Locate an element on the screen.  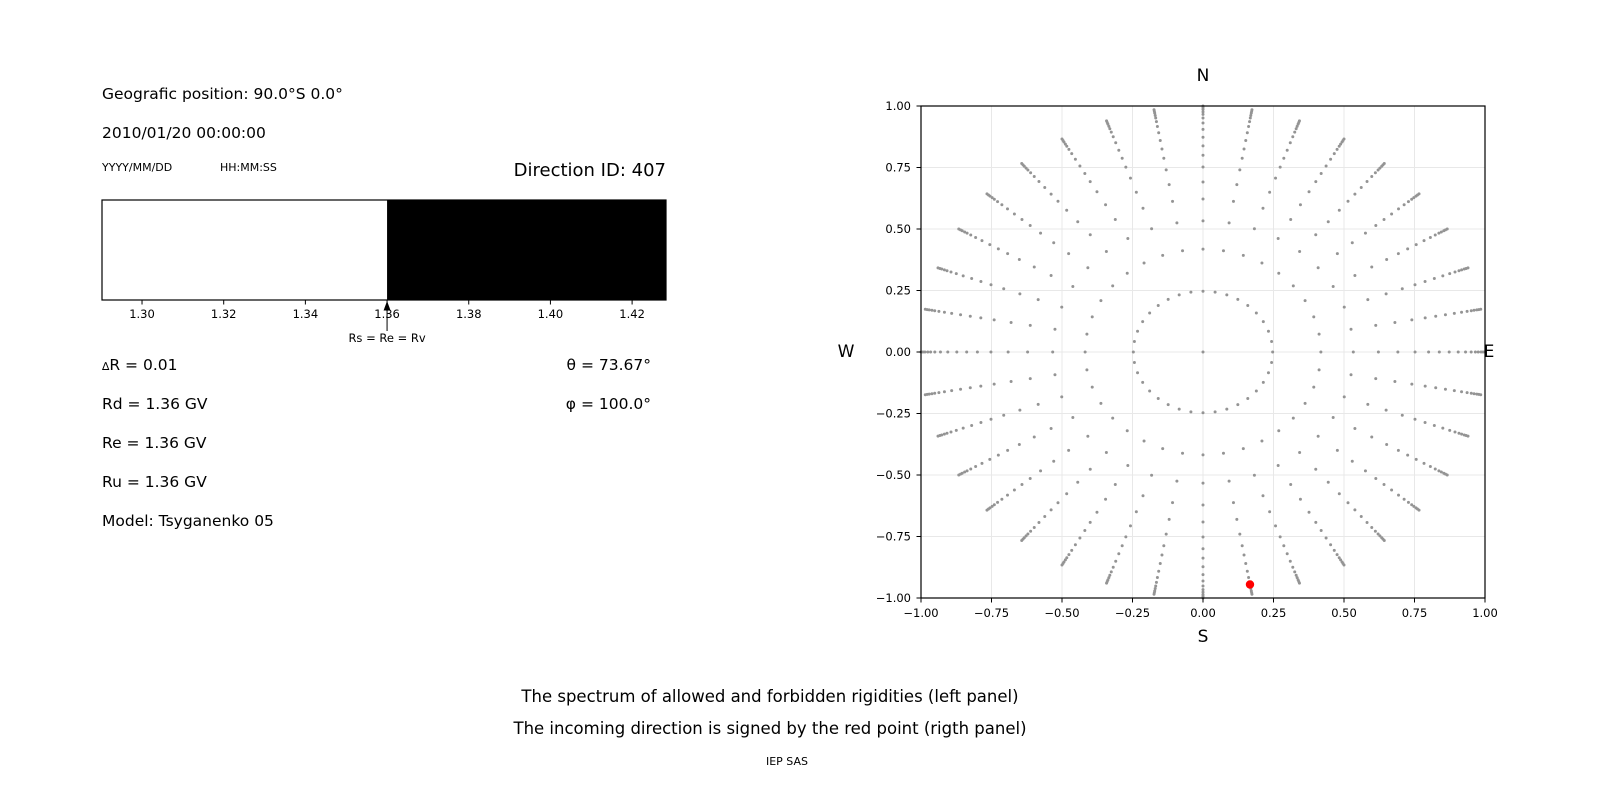
datetime-label: 2010/01/20 00:00:00 is located at coordinates (184, 133).